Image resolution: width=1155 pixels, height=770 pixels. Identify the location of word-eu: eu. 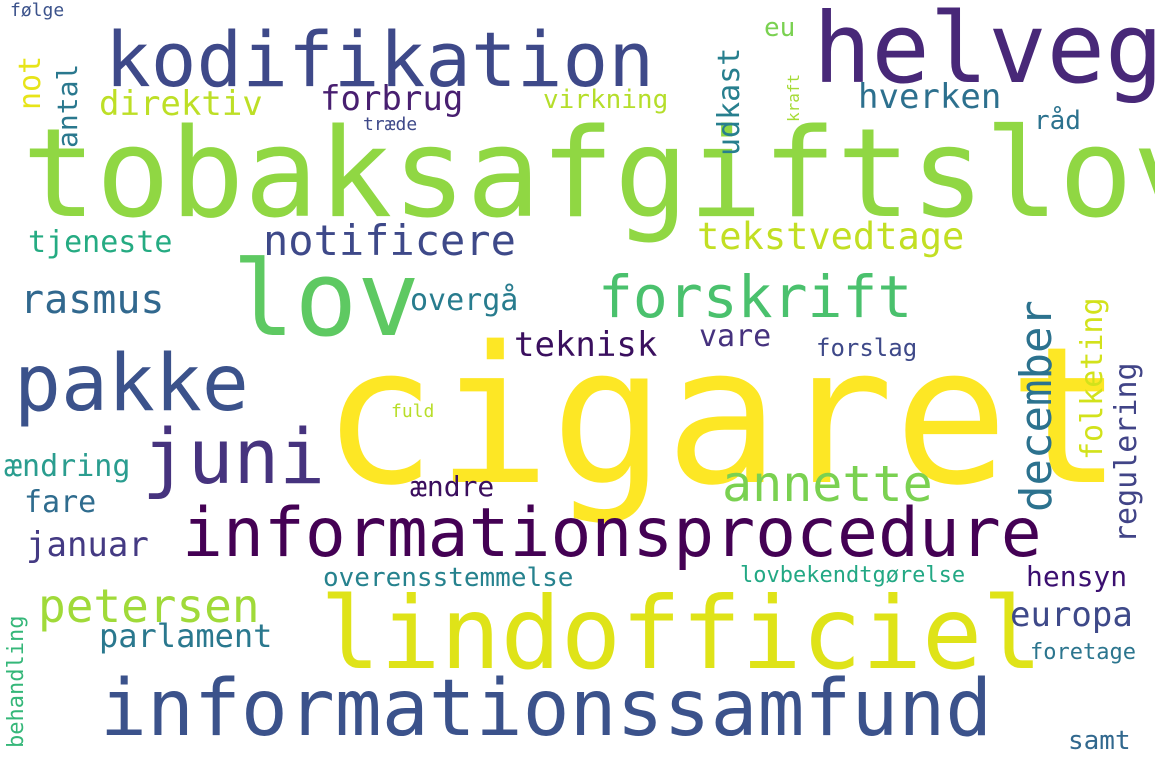
(780, 28).